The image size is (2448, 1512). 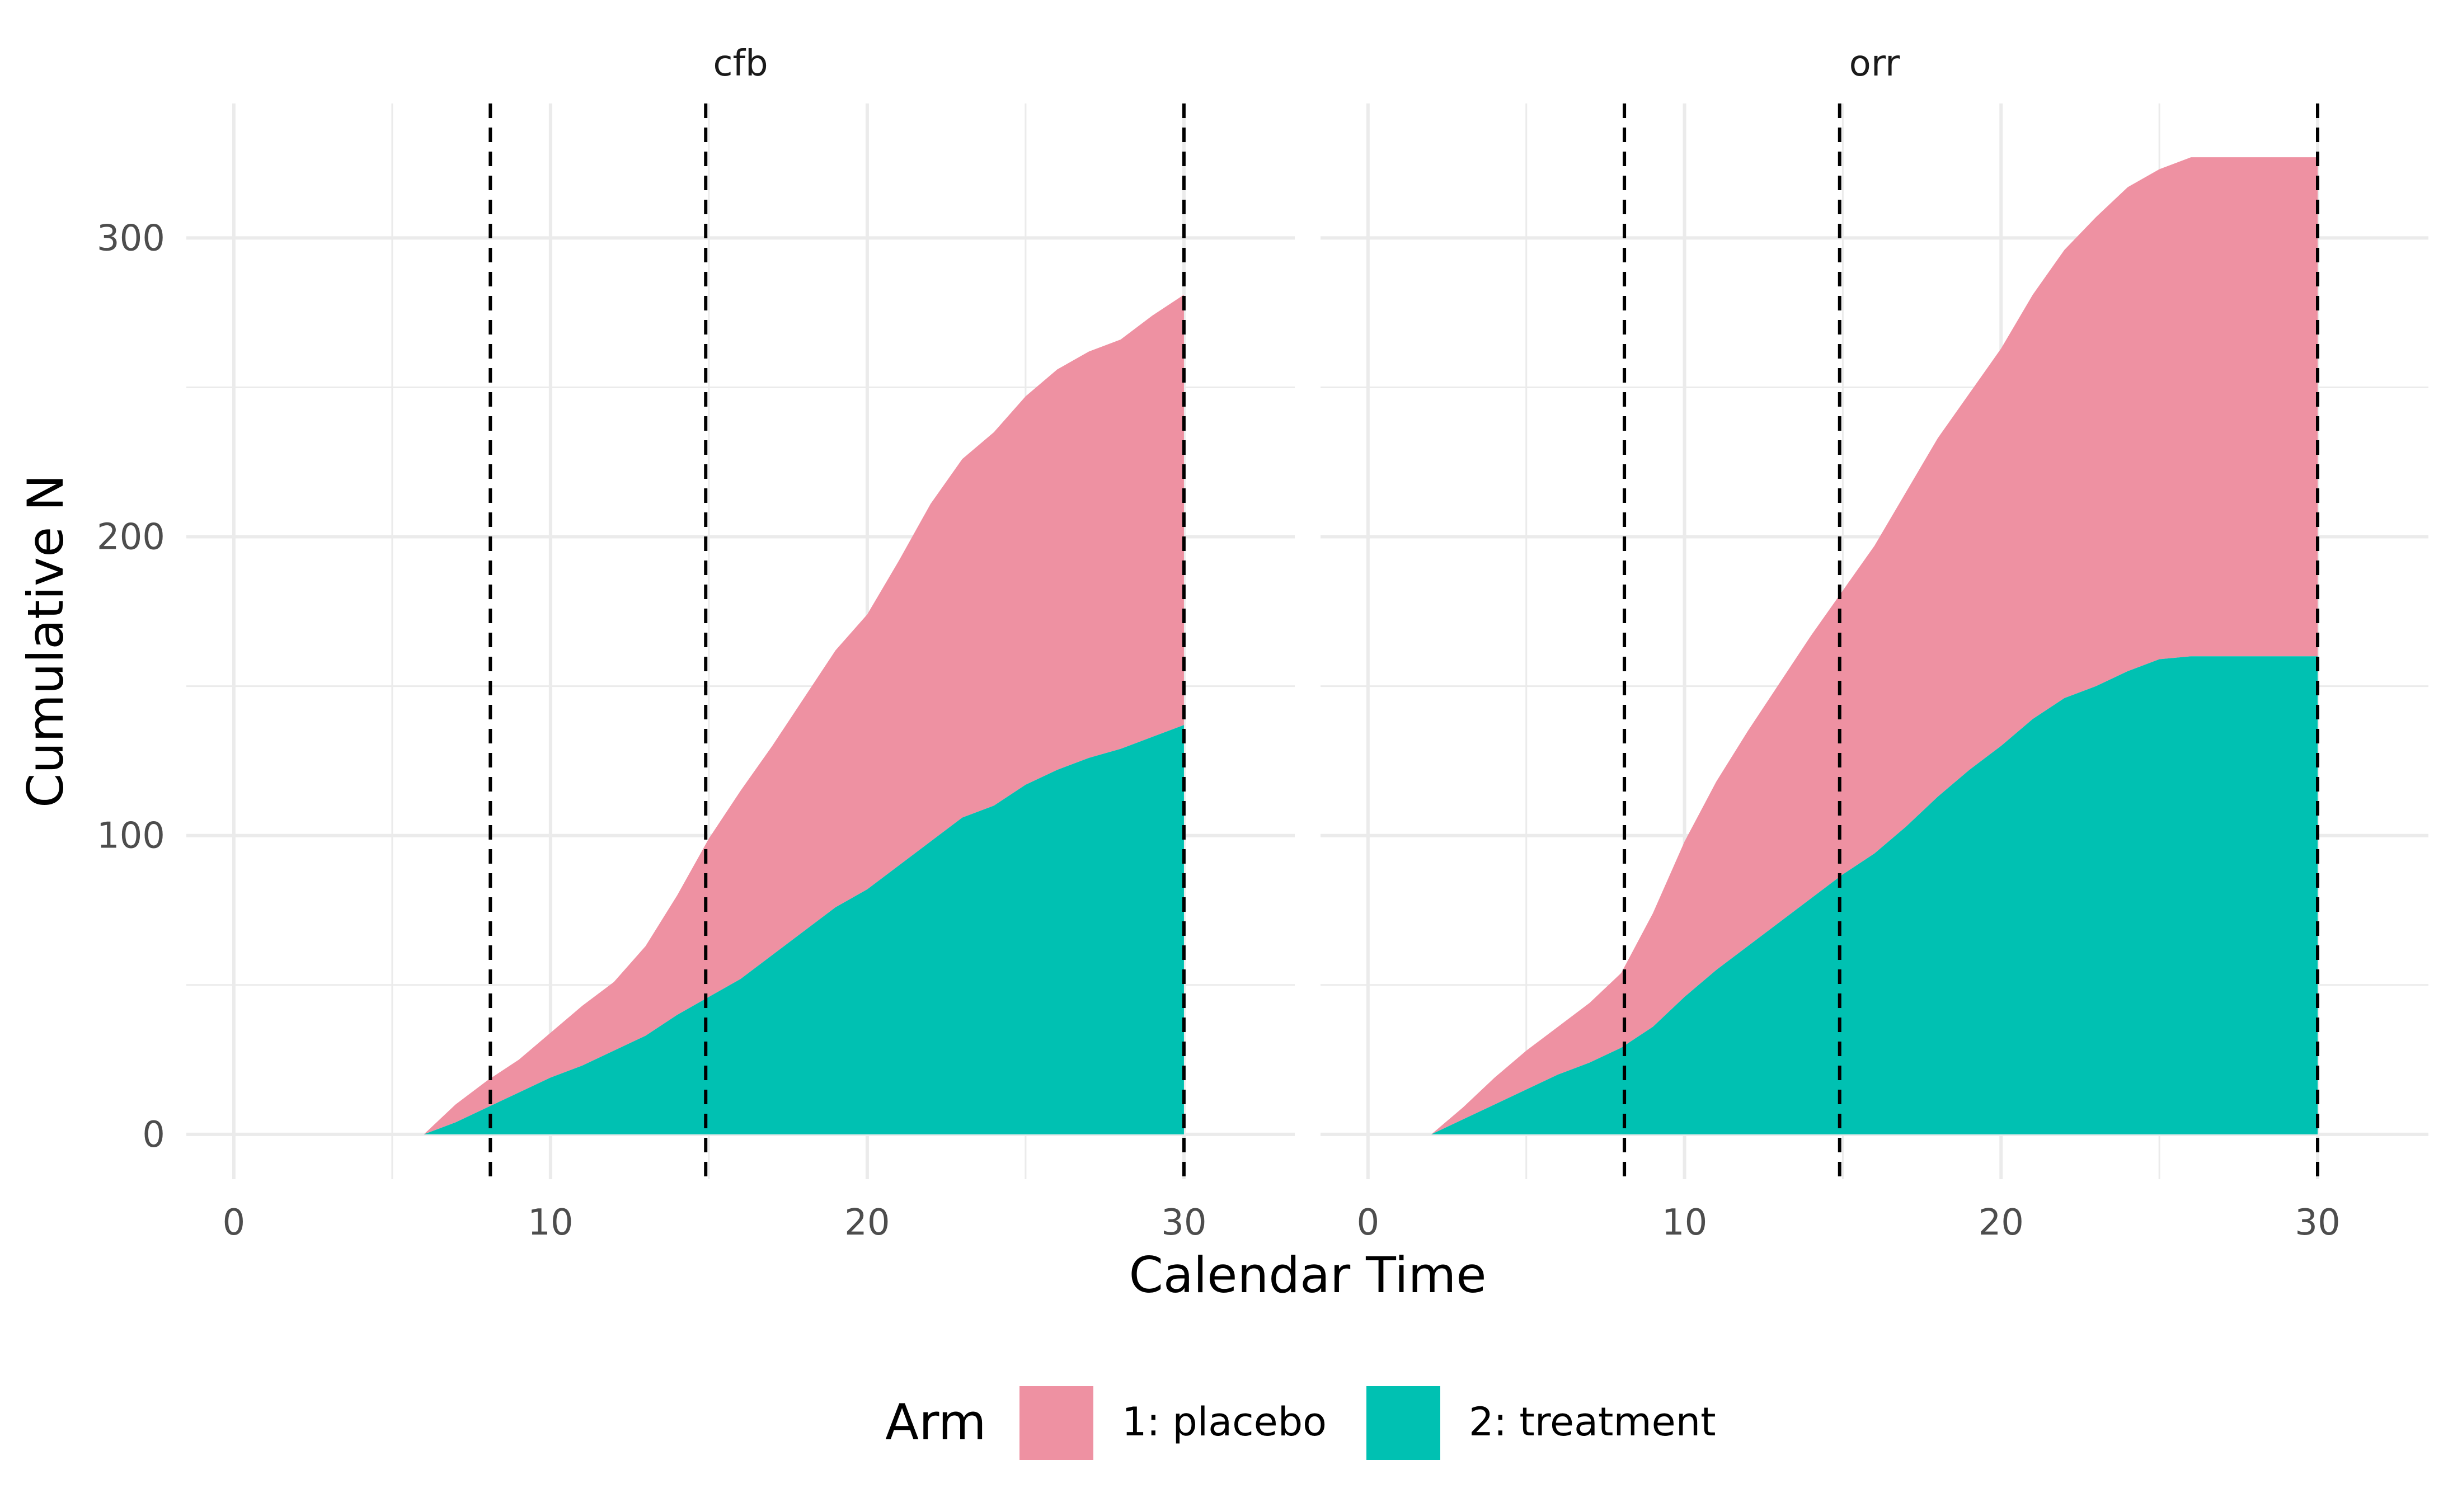 I want to click on y-axis-title: Cumulative N, so click(x=45, y=641).